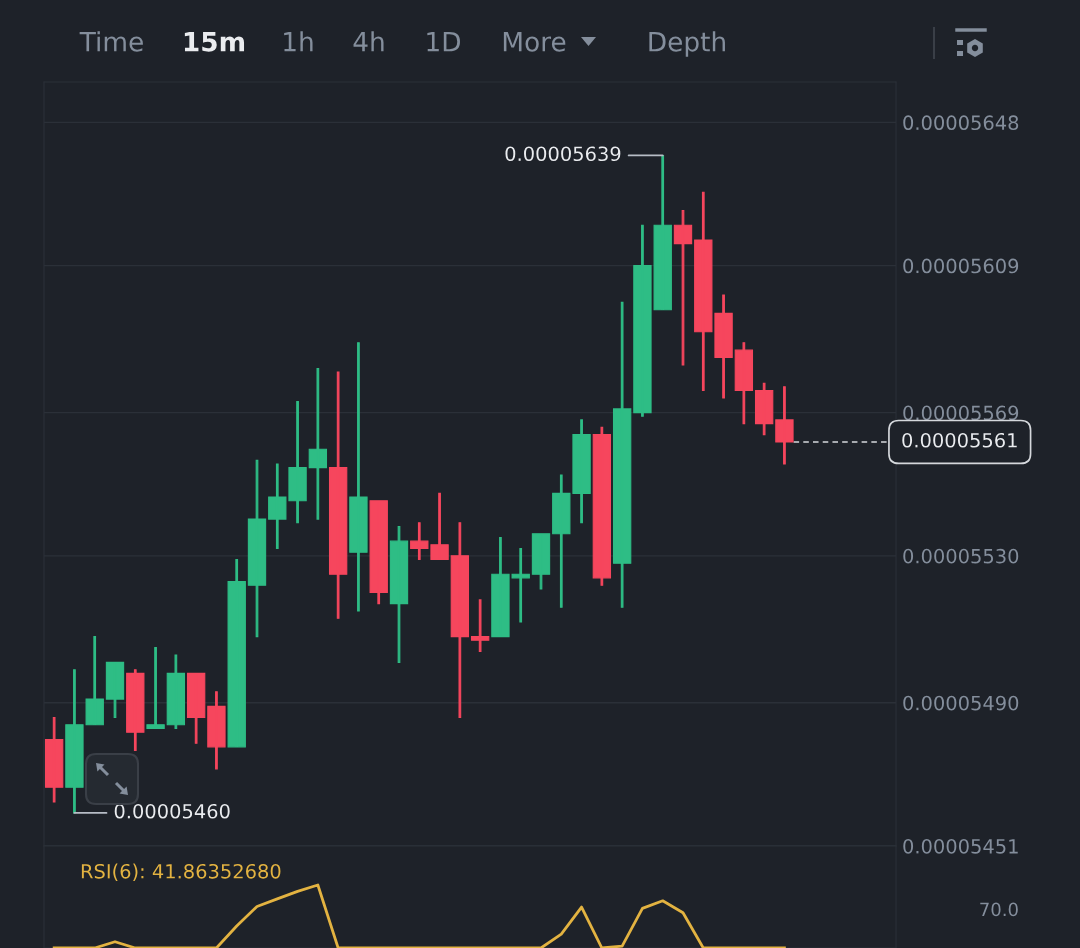 The image size is (1080, 948). I want to click on annotation: 0.00005639, so click(563, 154).